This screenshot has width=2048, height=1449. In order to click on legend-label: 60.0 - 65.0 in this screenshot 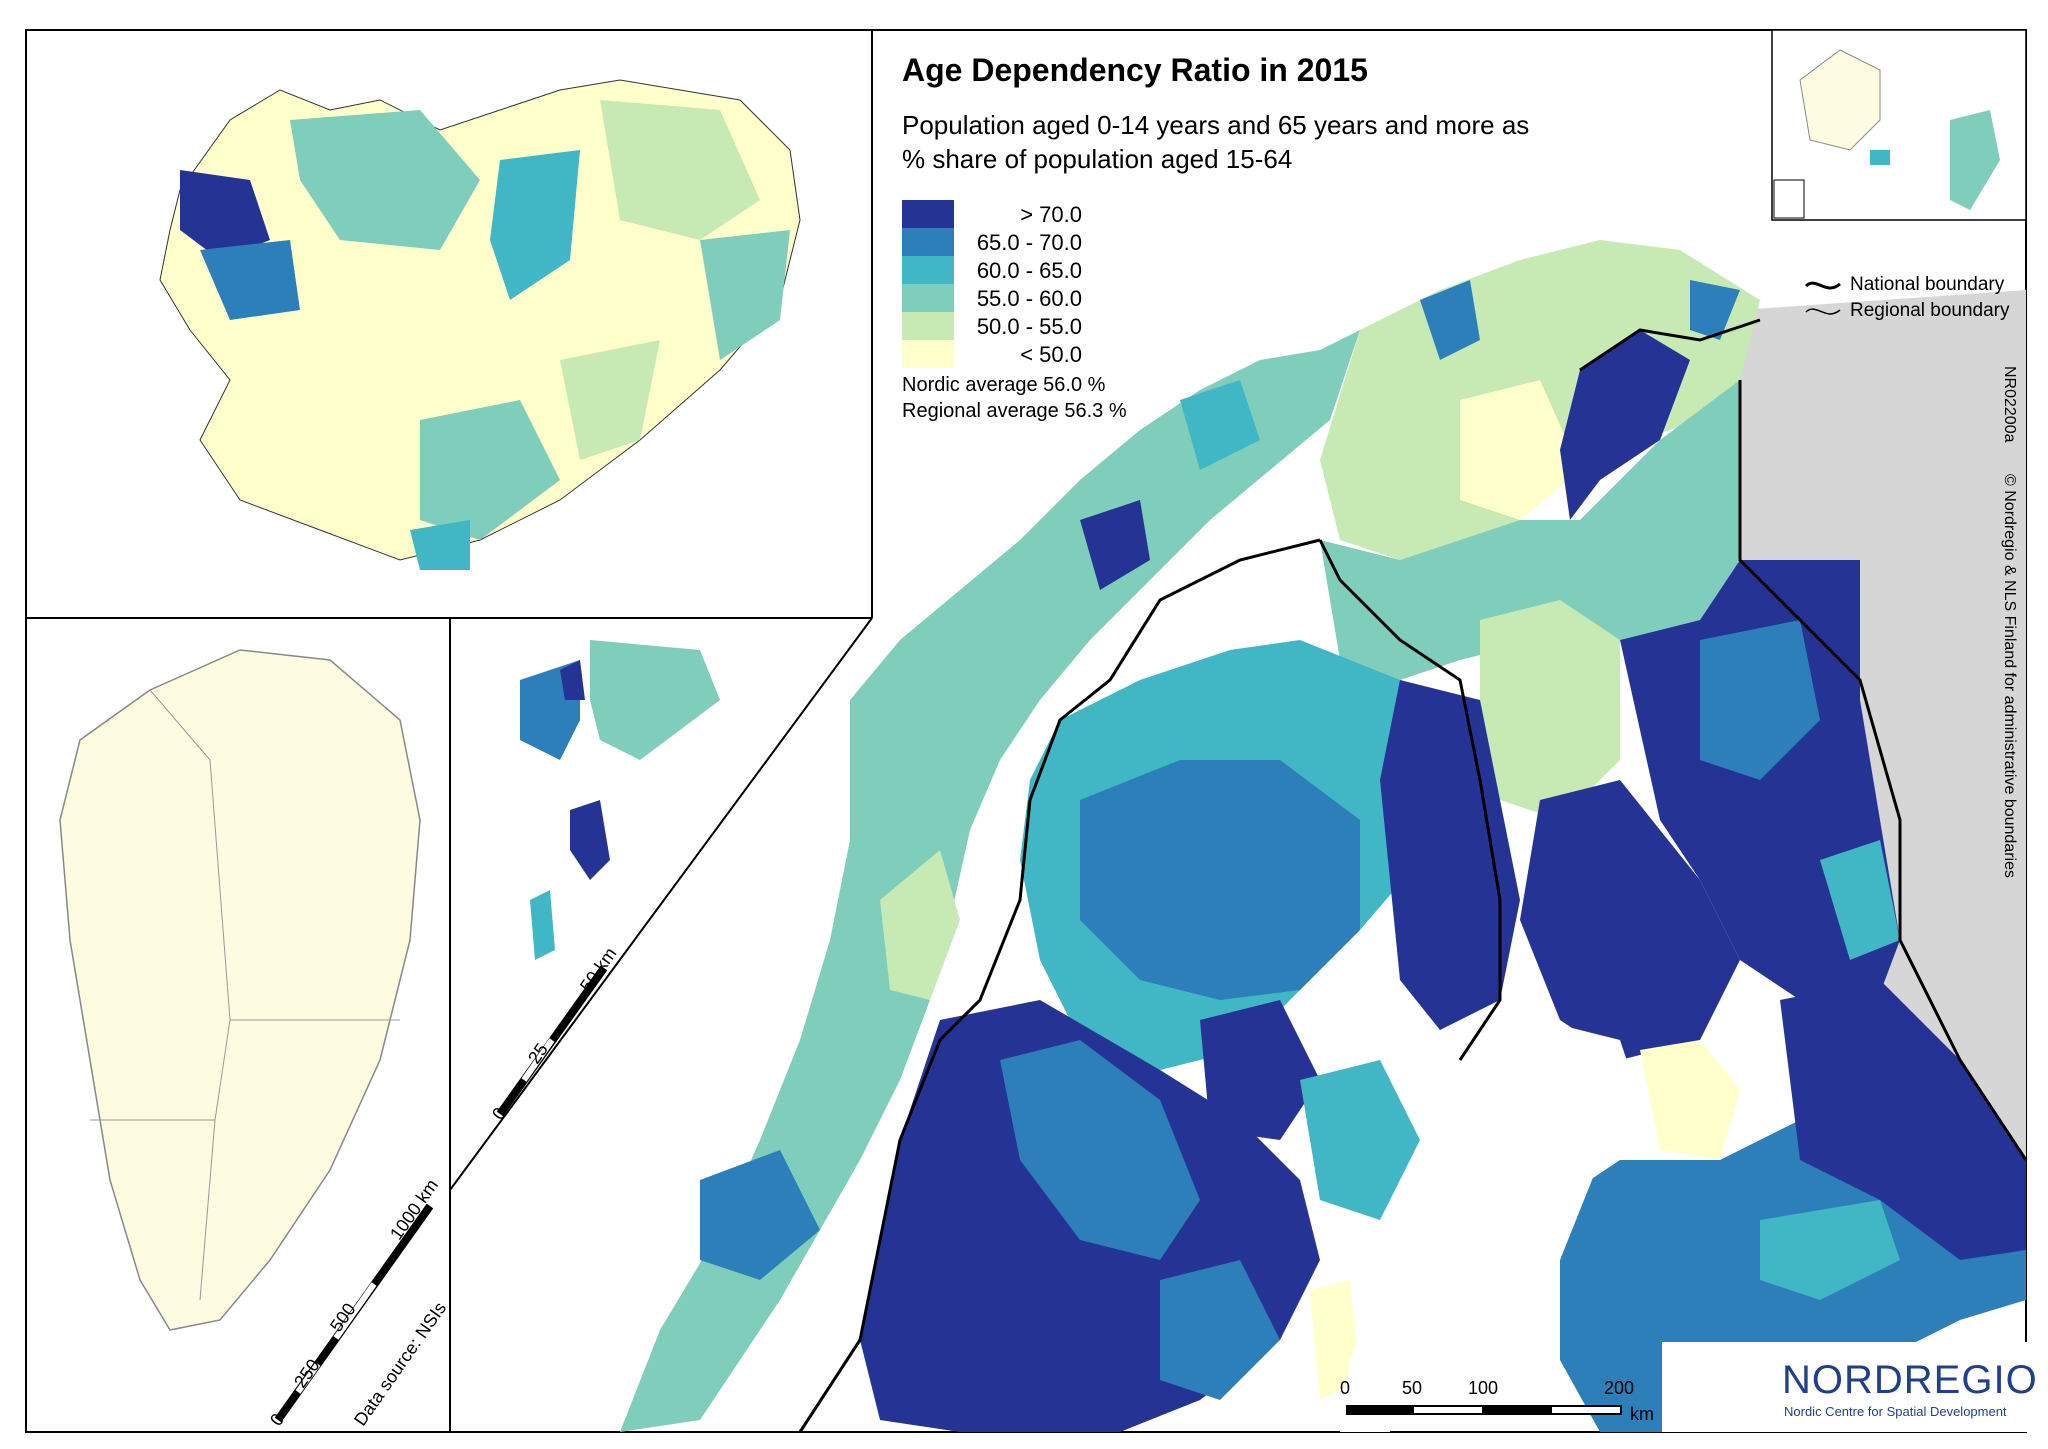, I will do `click(1029, 270)`.